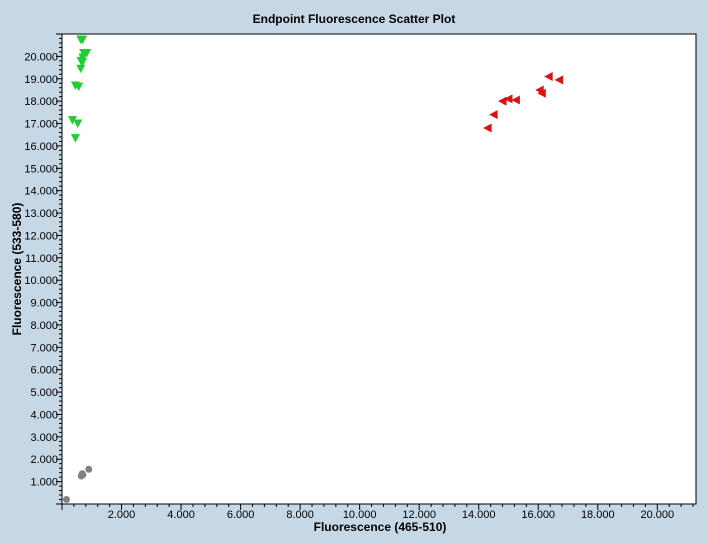  What do you see at coordinates (479, 515) in the screenshot?
I see `x-tick-label: 14.000` at bounding box center [479, 515].